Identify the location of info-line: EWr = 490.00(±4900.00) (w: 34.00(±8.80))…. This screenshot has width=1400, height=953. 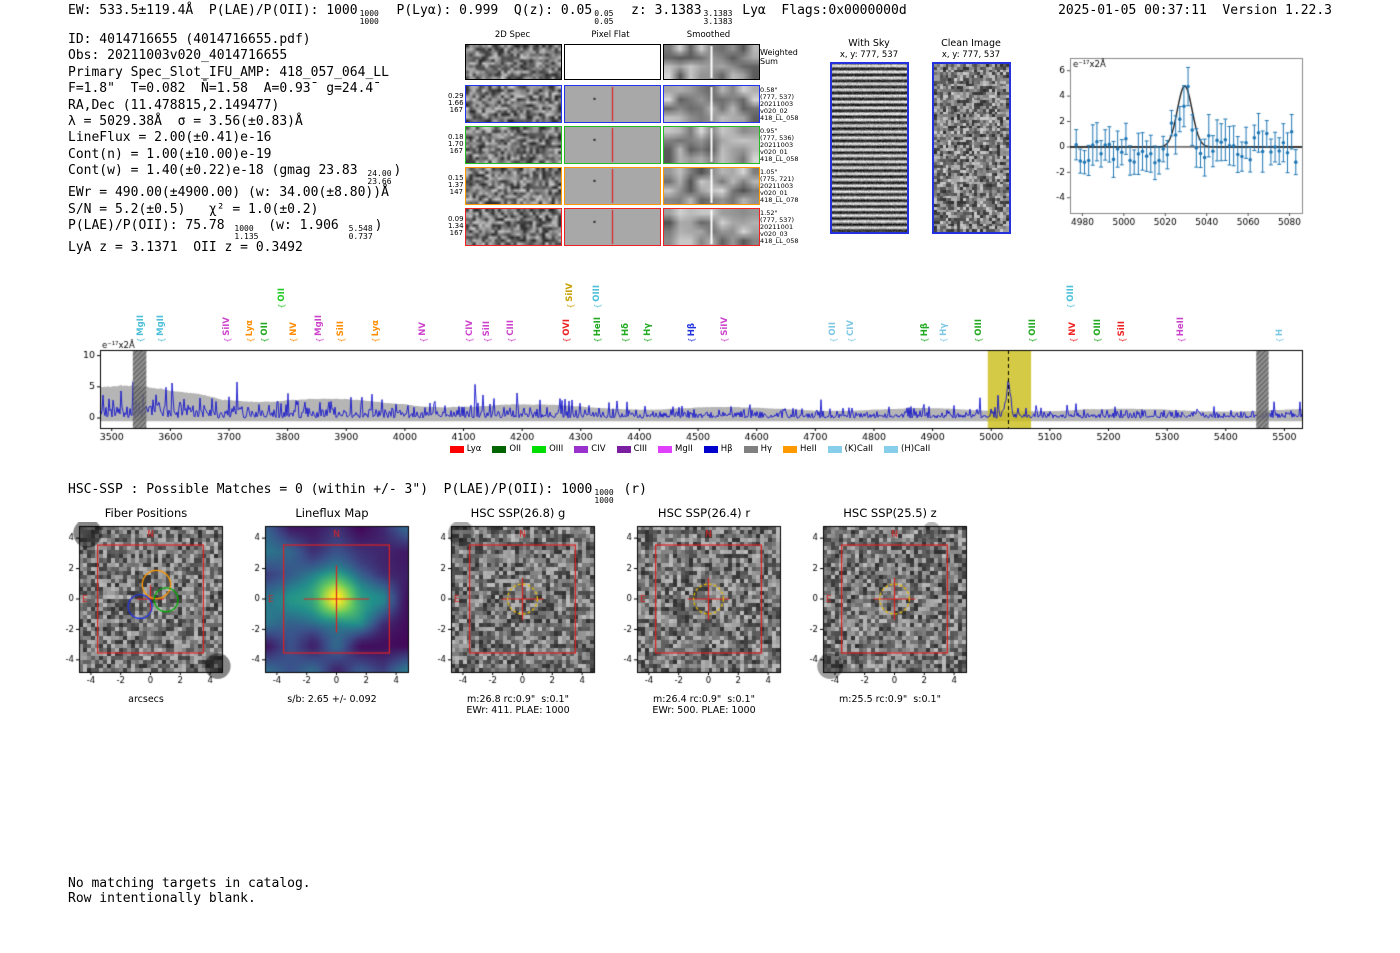
(234, 193).